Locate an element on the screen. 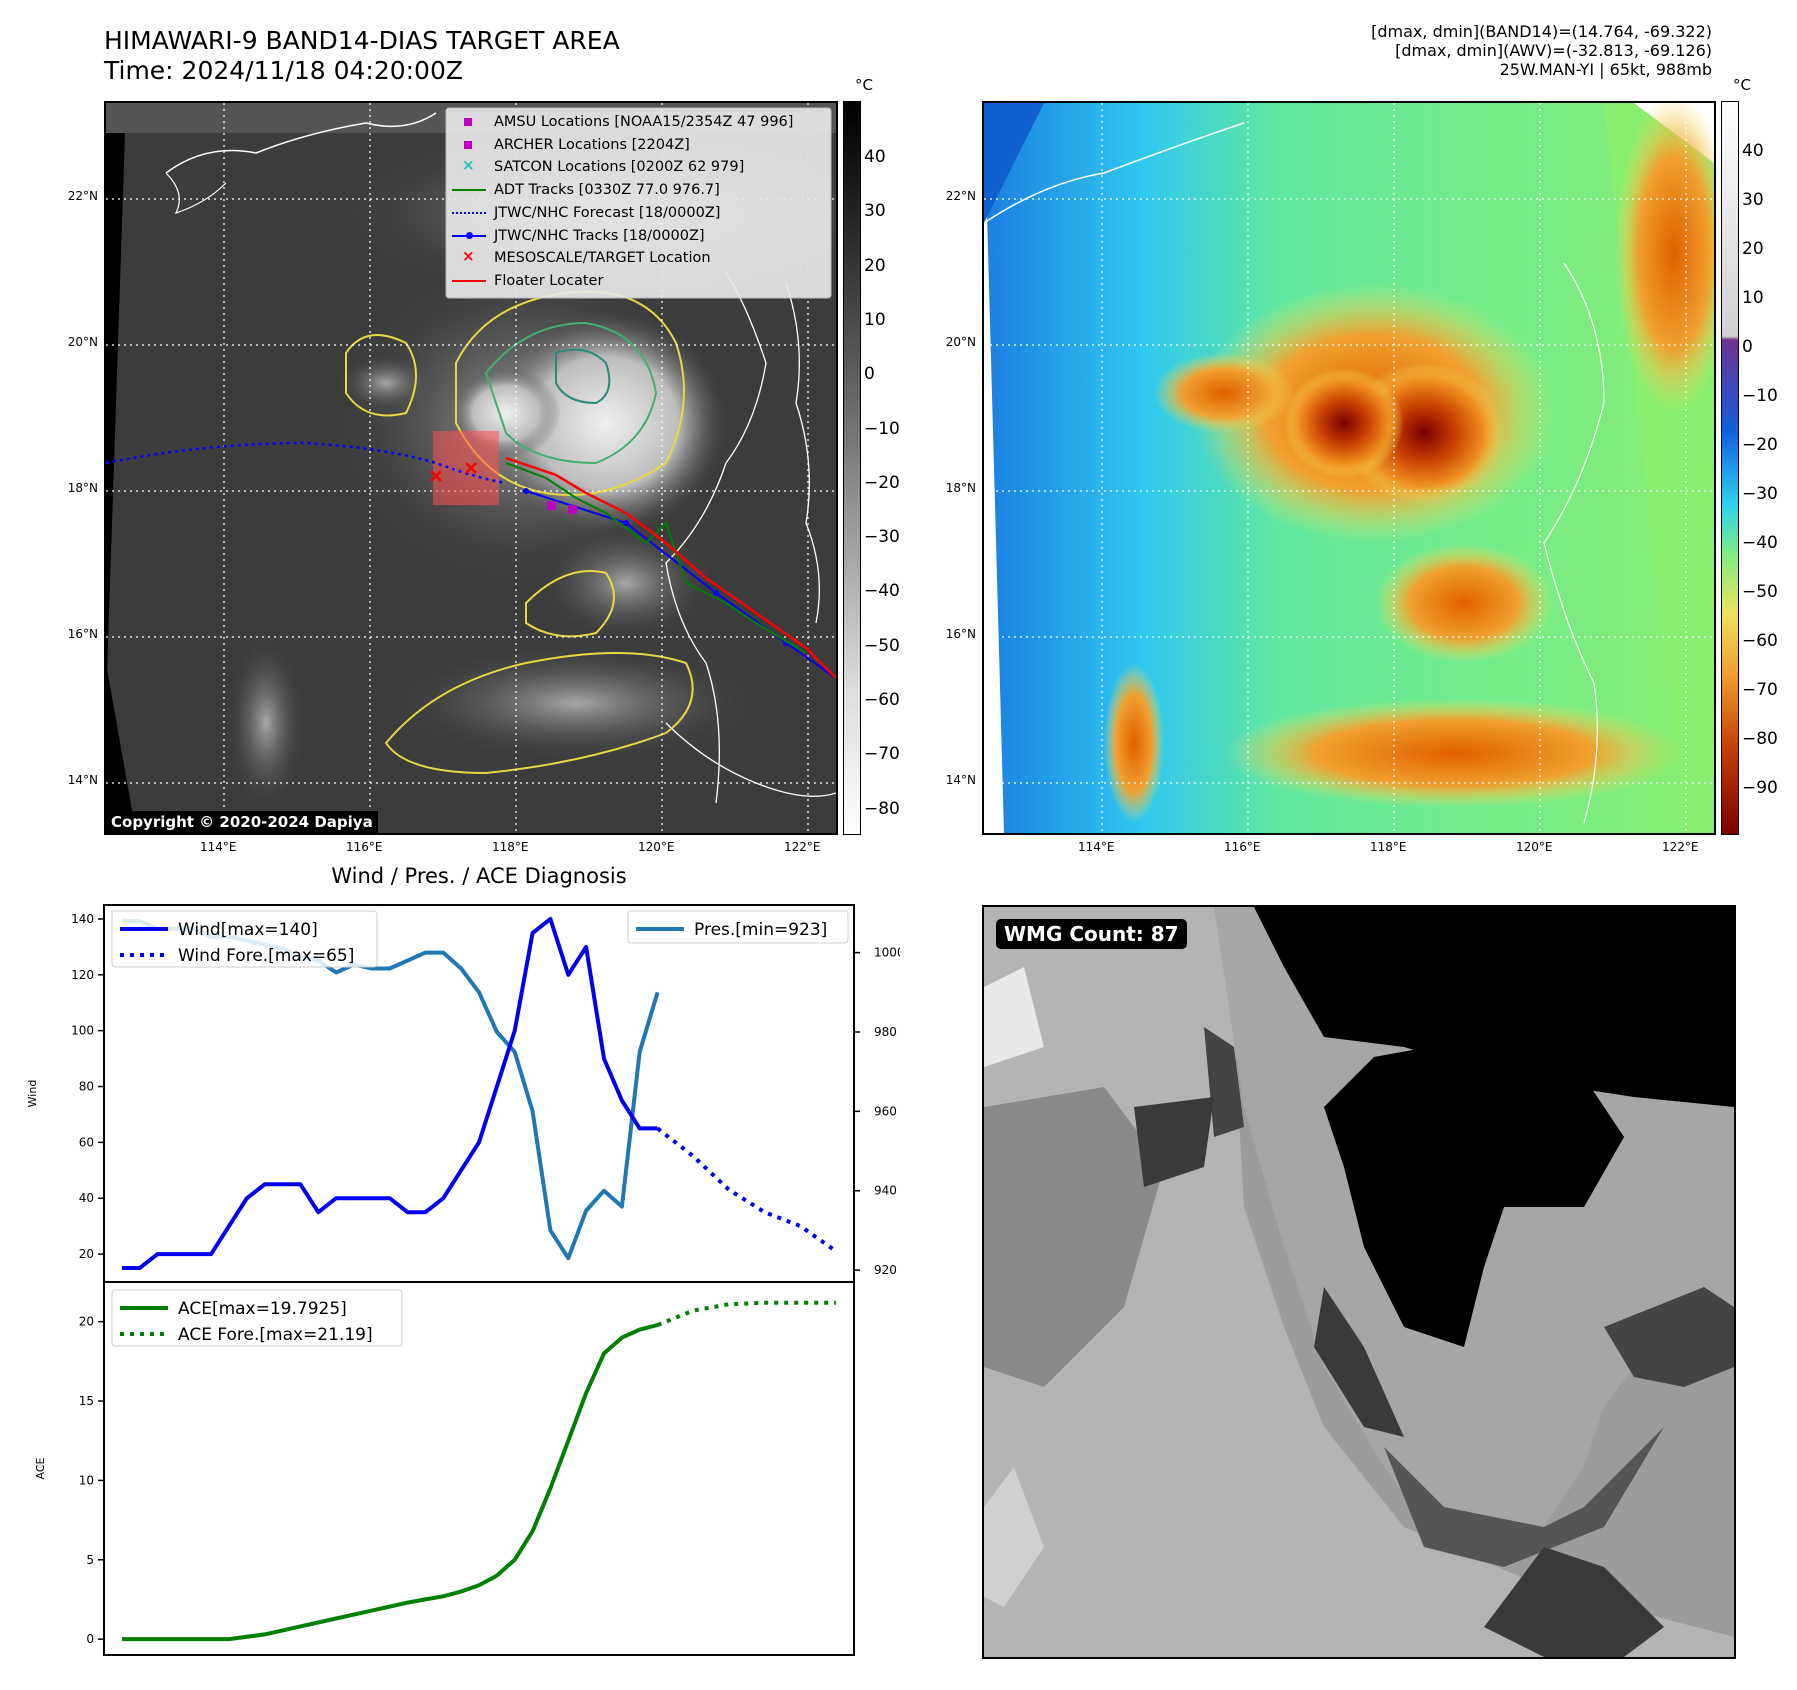  ace-legend-label: ACE Fore.[max=21.19] is located at coordinates (275, 1335).